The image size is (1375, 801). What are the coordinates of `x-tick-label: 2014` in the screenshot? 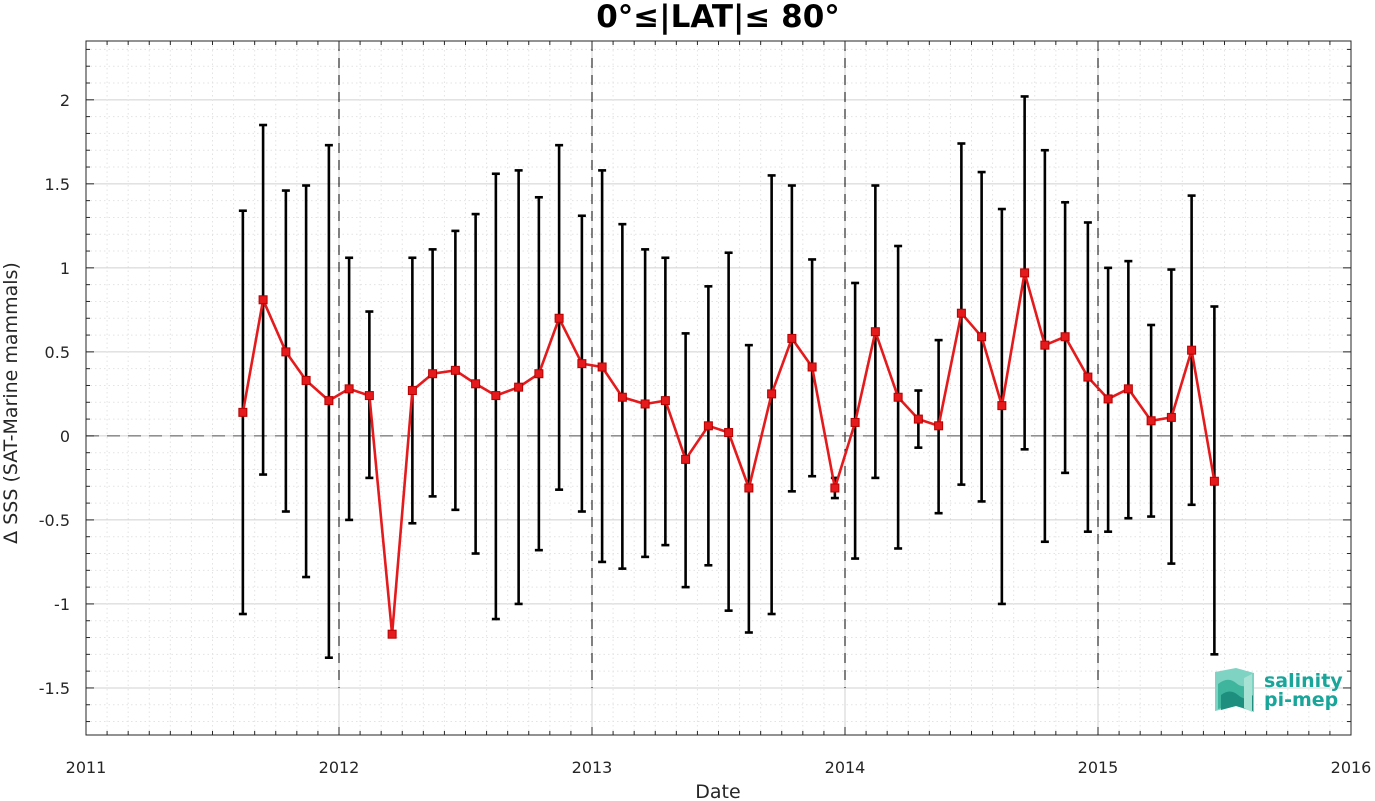 It's located at (845, 767).